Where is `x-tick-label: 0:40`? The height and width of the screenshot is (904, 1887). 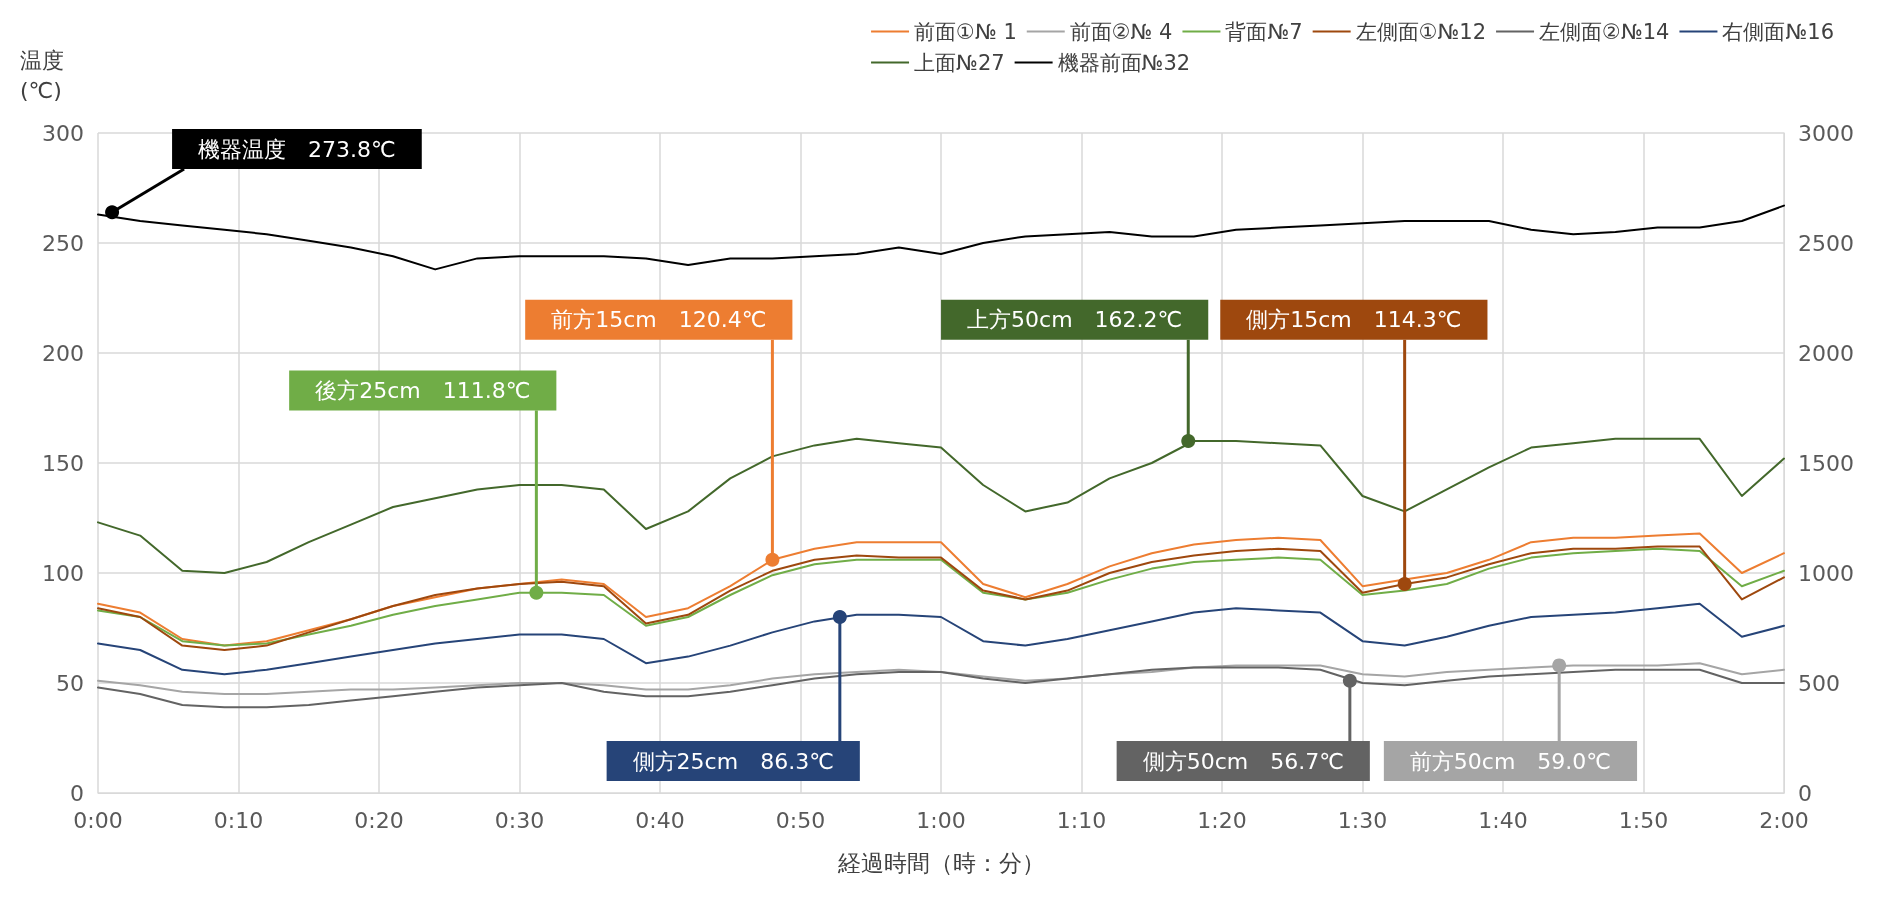 x-tick-label: 0:40 is located at coordinates (660, 820).